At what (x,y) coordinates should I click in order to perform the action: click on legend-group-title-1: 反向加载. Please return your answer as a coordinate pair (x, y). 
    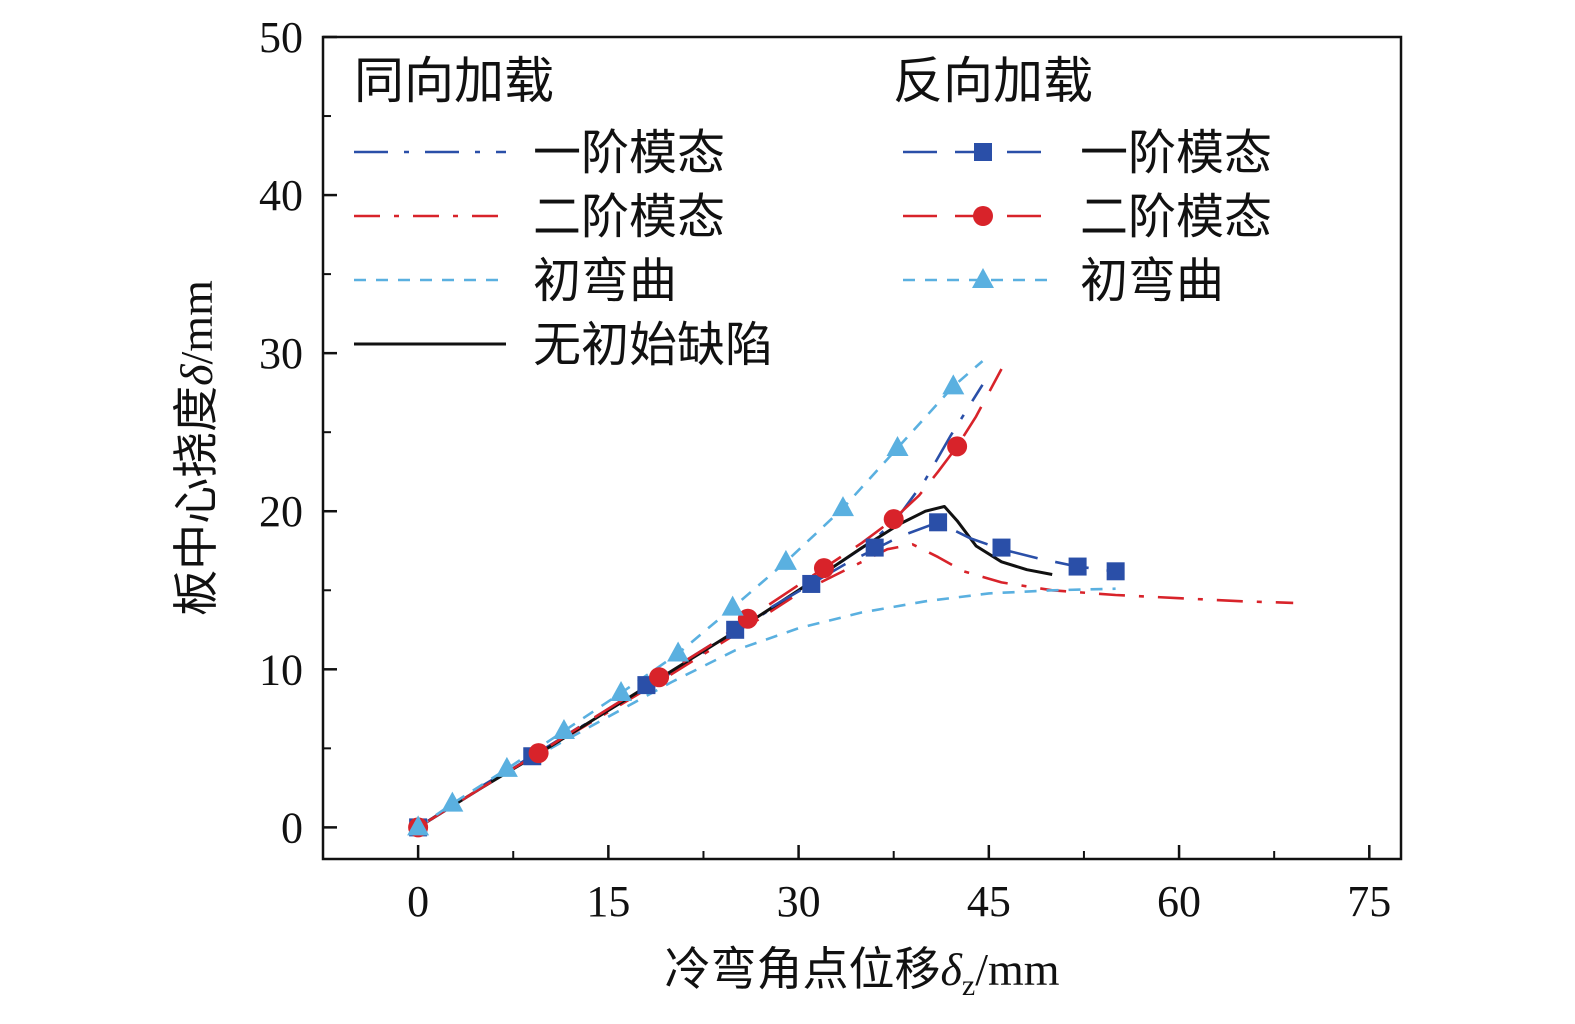
    Looking at the image, I should click on (993, 81).